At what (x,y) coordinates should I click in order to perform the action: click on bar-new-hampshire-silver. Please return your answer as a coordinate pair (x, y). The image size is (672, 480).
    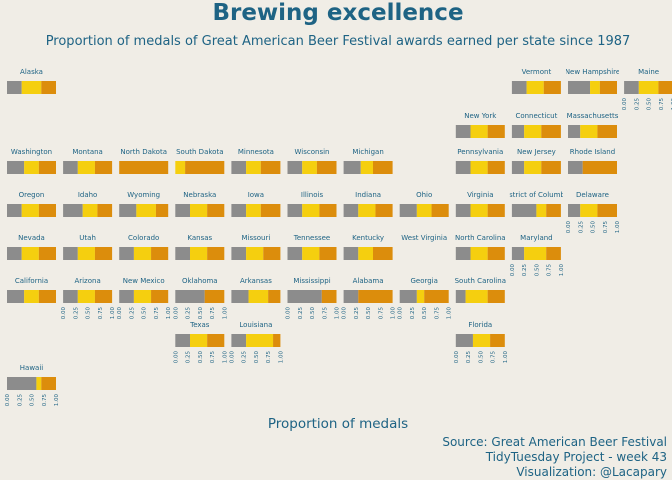
    Looking at the image, I should click on (595, 87).